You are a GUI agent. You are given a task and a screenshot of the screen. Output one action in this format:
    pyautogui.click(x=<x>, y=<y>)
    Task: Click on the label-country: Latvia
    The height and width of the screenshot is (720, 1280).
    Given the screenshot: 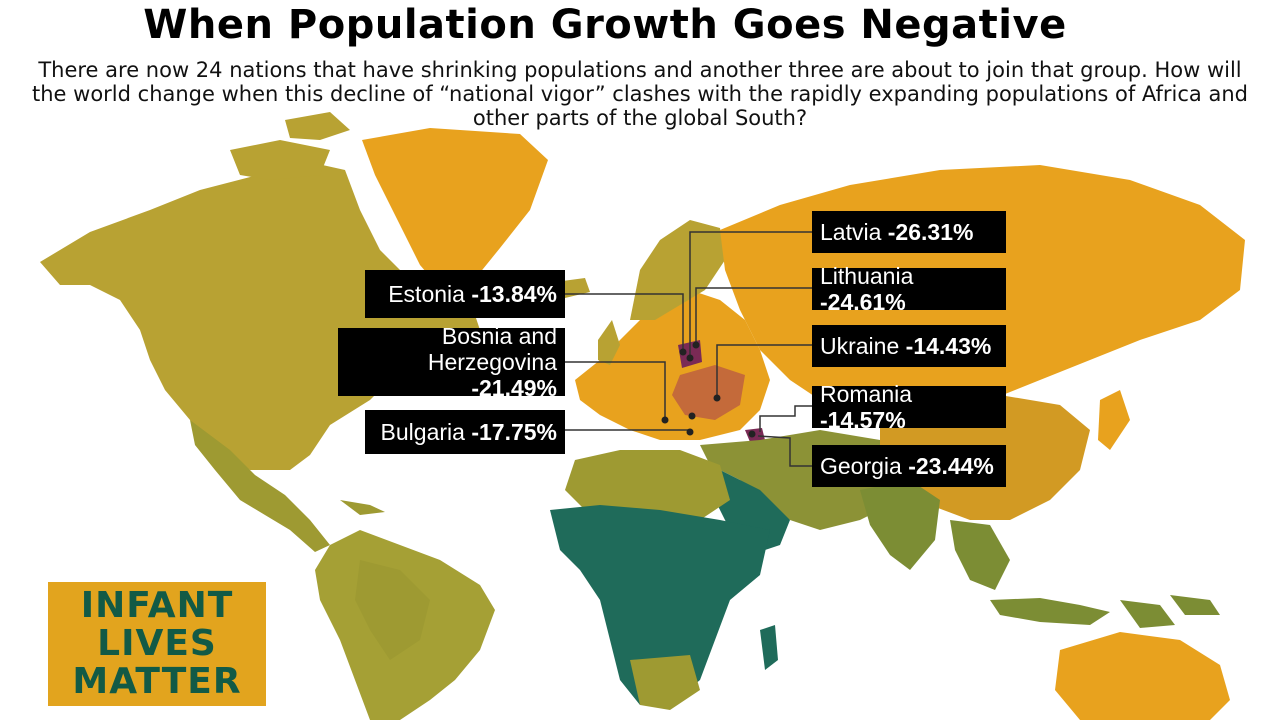 What is the action you would take?
    pyautogui.click(x=851, y=232)
    